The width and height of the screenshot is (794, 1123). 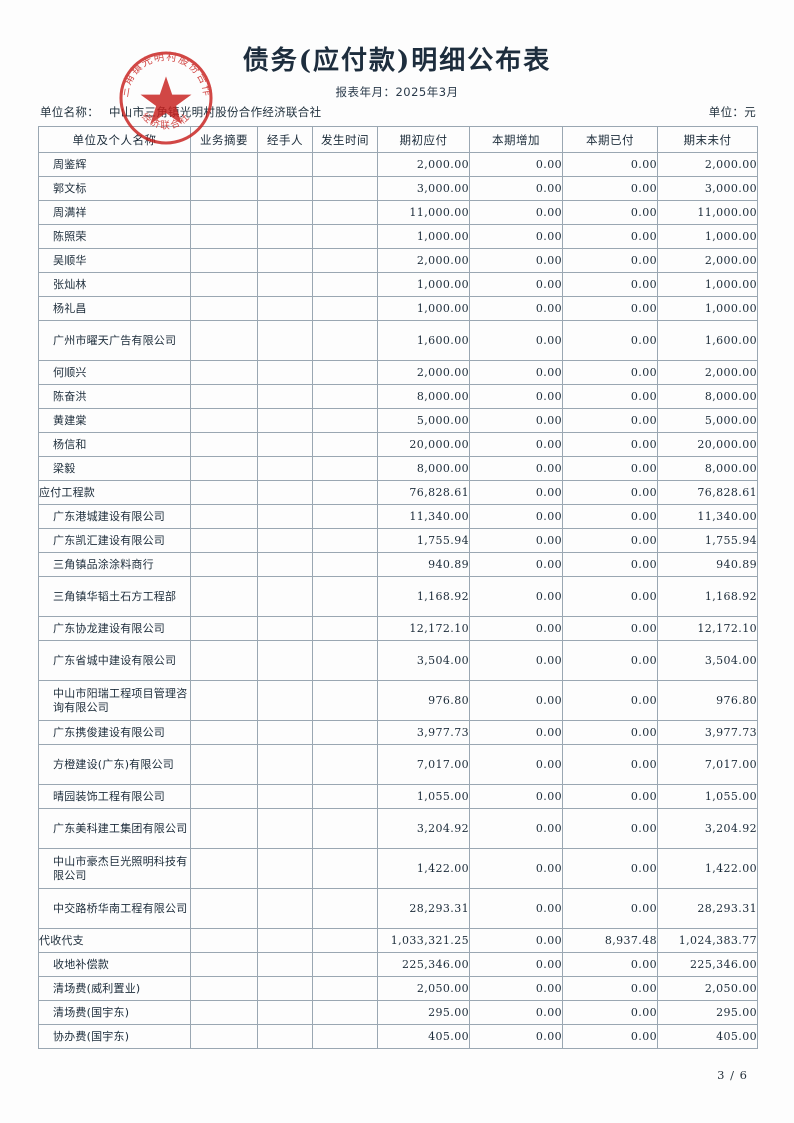 I want to click on cell-name: 中山市豪杰巨光照明科技有限公司, so click(x=114, y=868).